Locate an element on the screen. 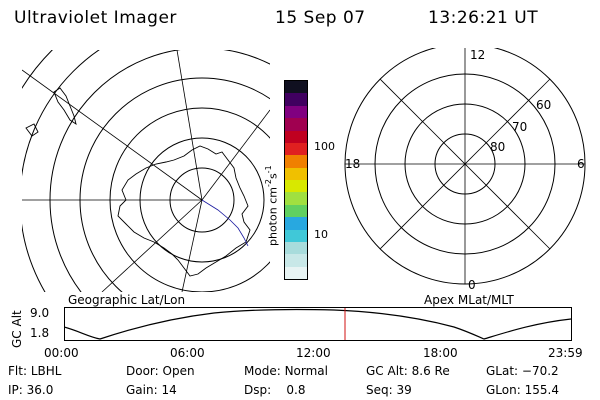  intensity-colorbar is located at coordinates (296, 180).